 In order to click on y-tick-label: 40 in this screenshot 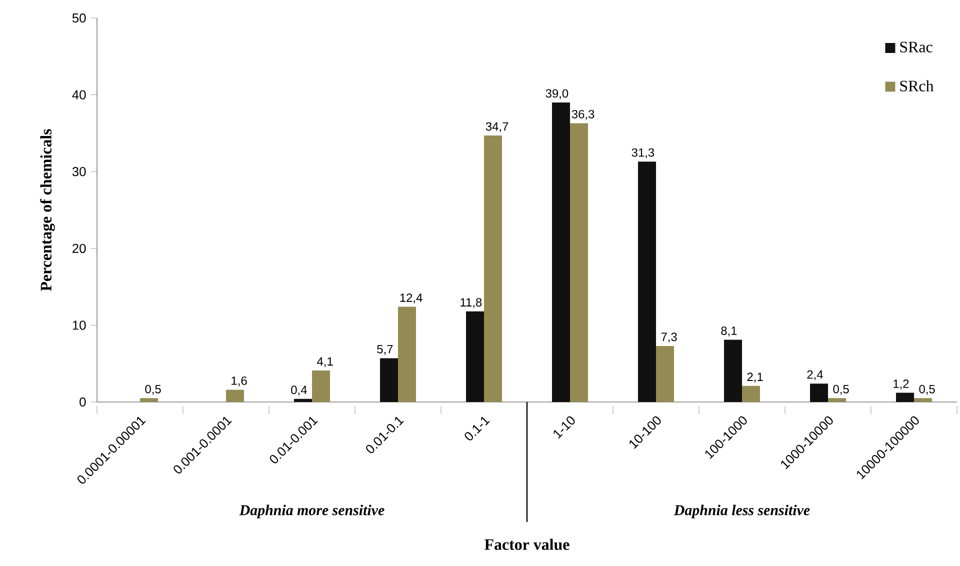, I will do `click(79, 95)`.